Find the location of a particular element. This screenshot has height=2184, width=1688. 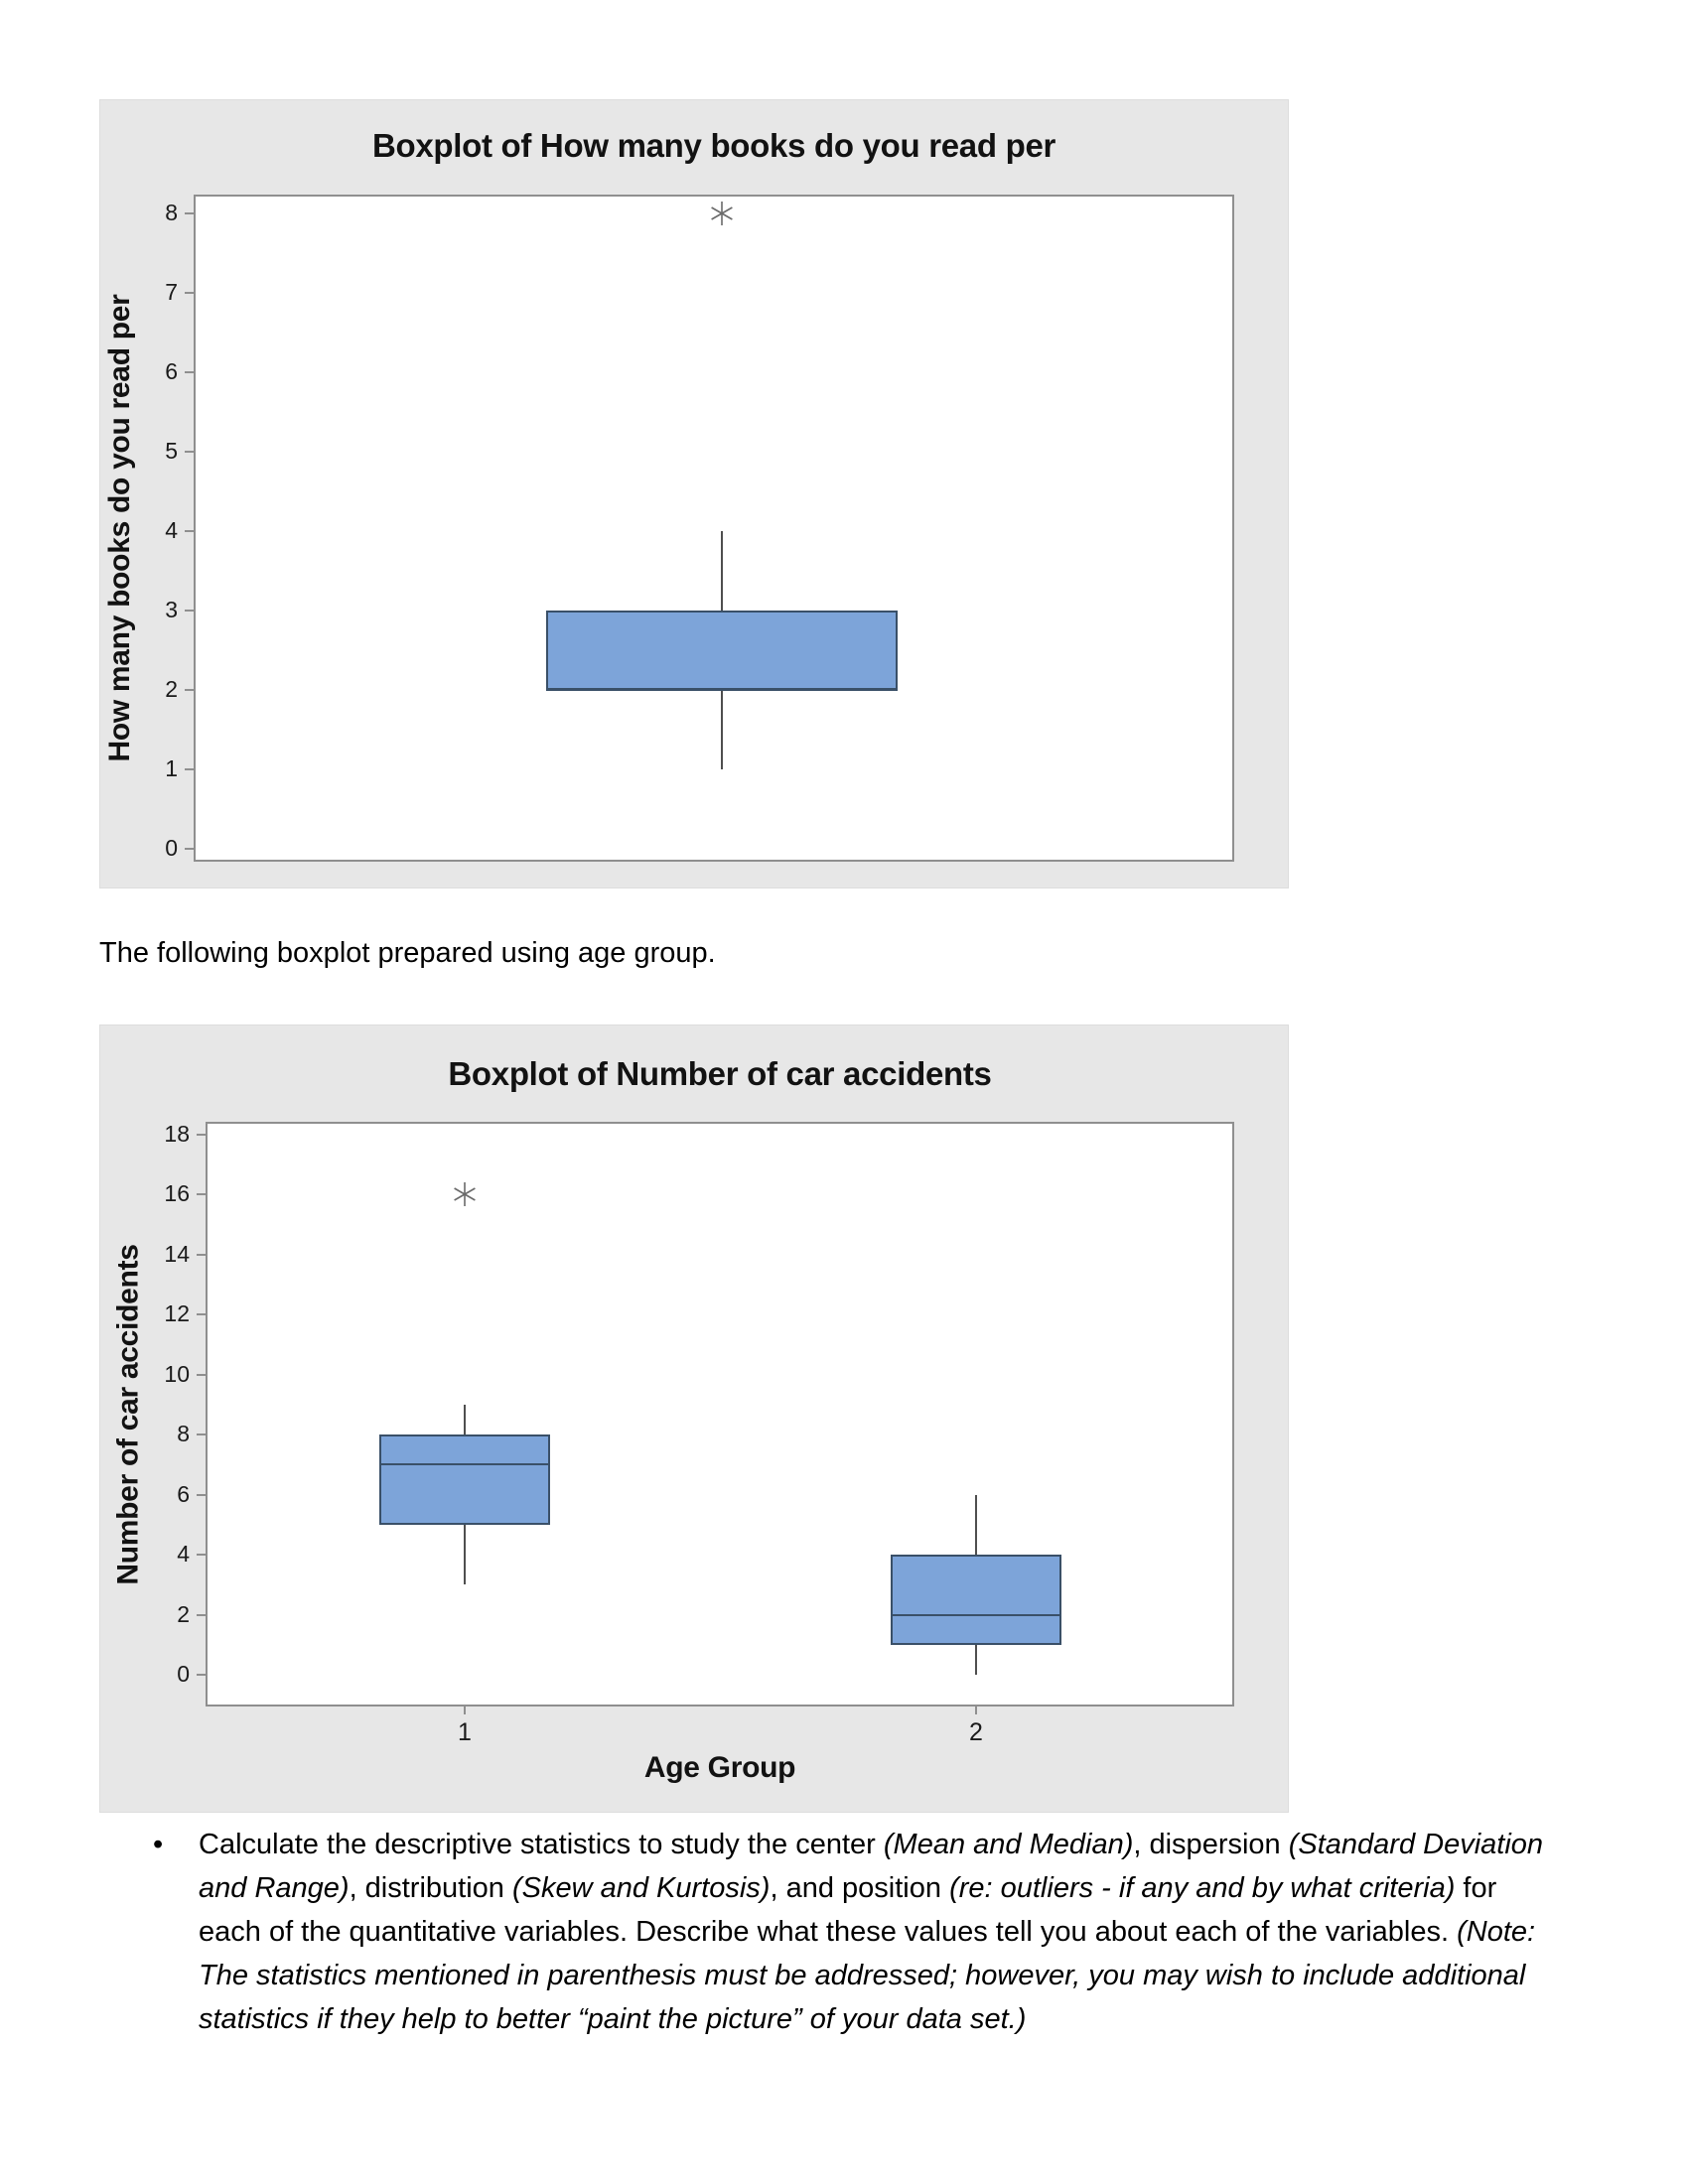

bullet-text-segment: , distribution is located at coordinates (430, 1888).